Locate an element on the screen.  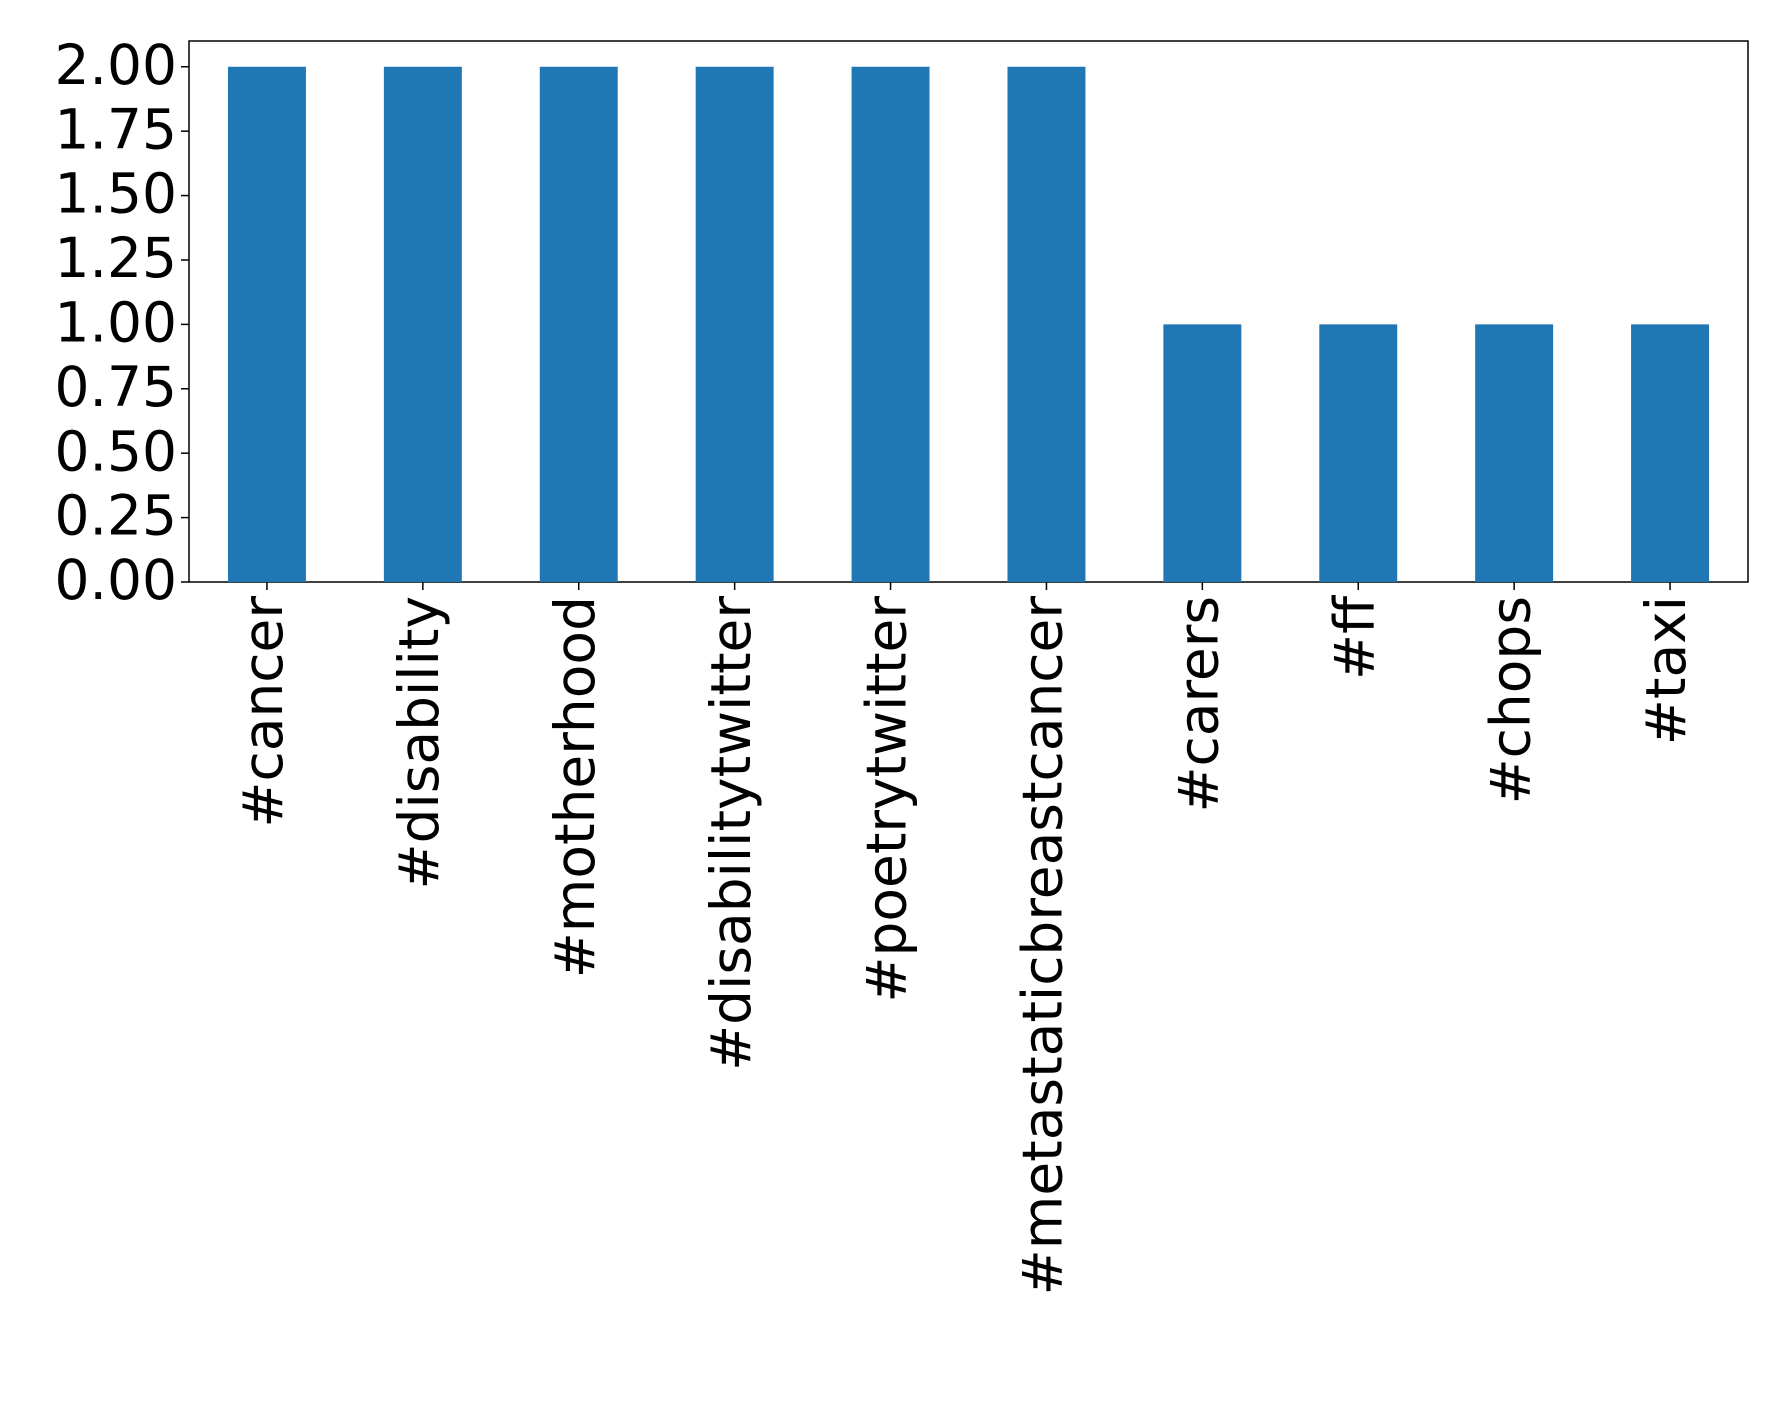
y-tick-label: 2.00 is located at coordinates (116, 65).